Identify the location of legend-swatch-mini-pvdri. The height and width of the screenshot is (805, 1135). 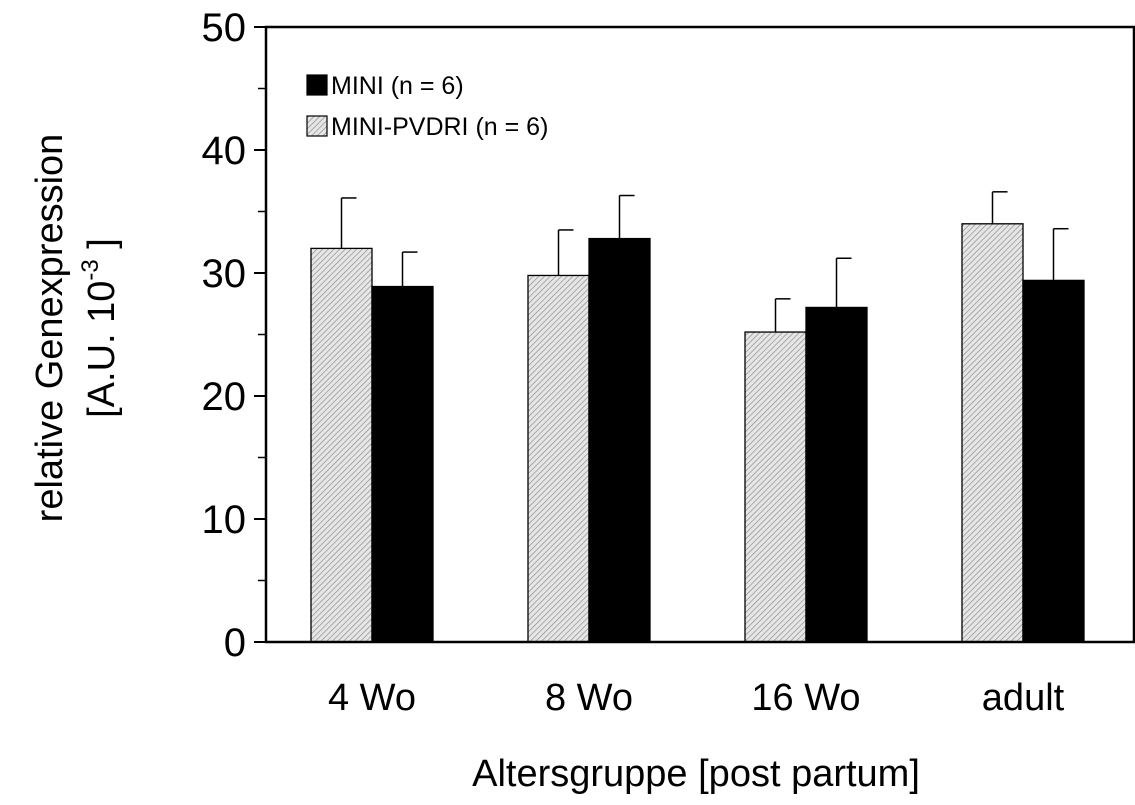
(317, 126).